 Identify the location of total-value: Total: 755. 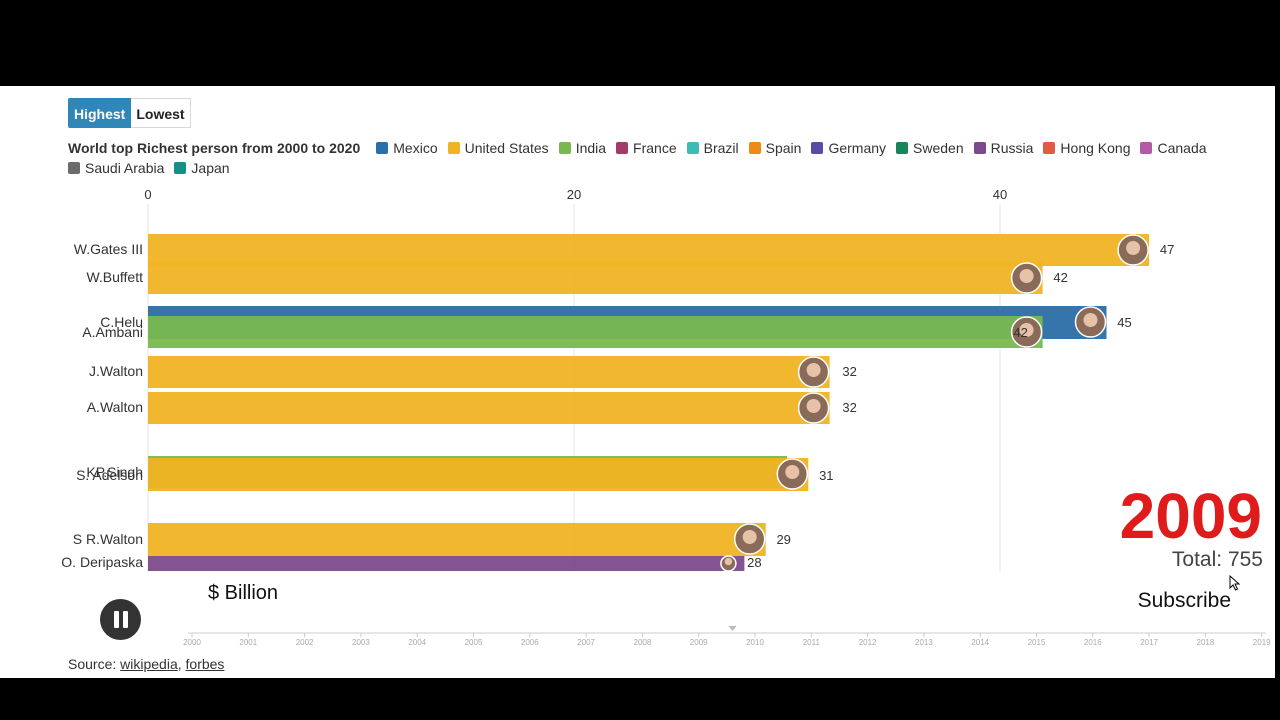
(1217, 559).